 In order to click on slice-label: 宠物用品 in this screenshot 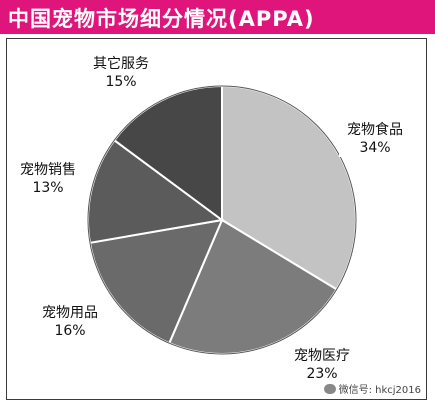, I will do `click(70, 313)`.